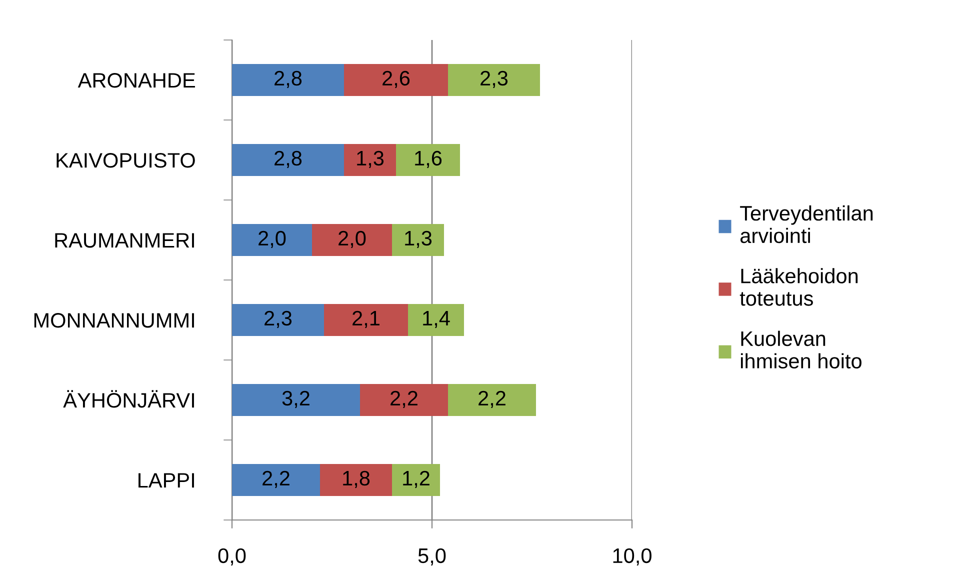  Describe the element at coordinates (801, 349) in the screenshot. I see `legend-label: Kuolevan ihmisen hoito` at that location.